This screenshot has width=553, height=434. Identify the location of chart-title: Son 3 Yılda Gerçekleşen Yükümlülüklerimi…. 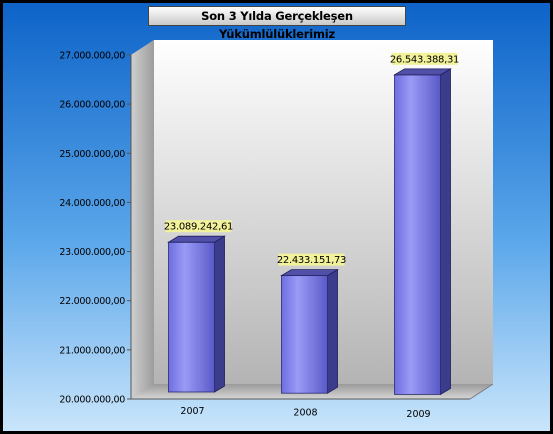
(277, 23).